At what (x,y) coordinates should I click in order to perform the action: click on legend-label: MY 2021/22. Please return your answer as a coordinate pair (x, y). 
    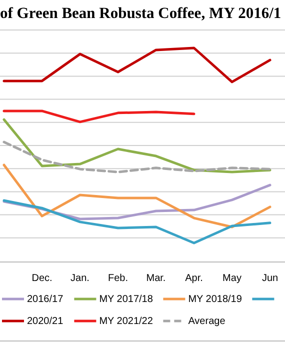
    Looking at the image, I should click on (126, 321).